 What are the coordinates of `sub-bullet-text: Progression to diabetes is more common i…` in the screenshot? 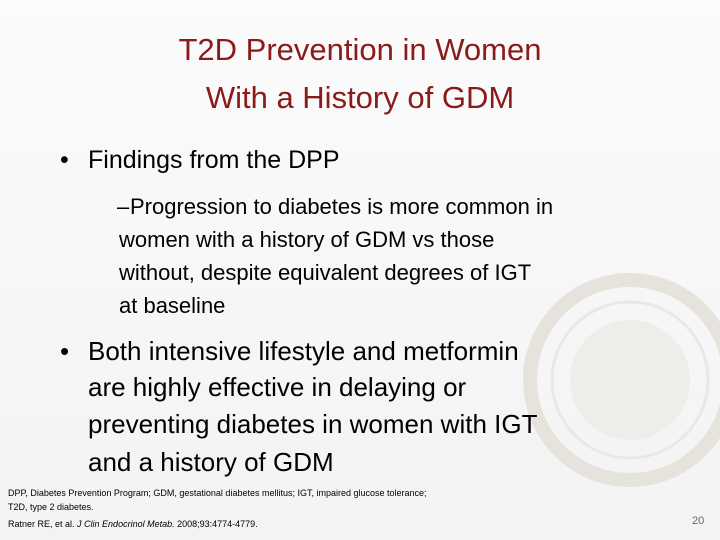 It's located at (342, 206).